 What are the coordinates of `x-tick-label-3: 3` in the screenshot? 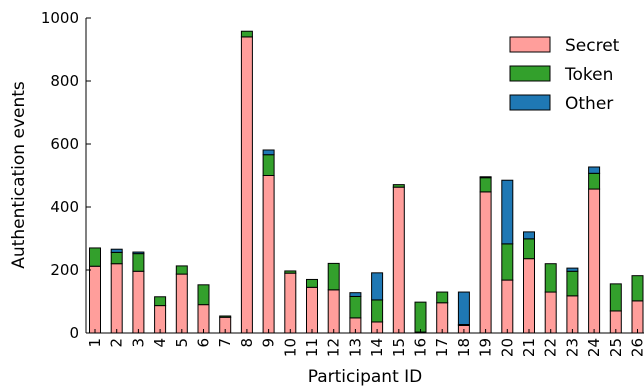 It's located at (138, 343).